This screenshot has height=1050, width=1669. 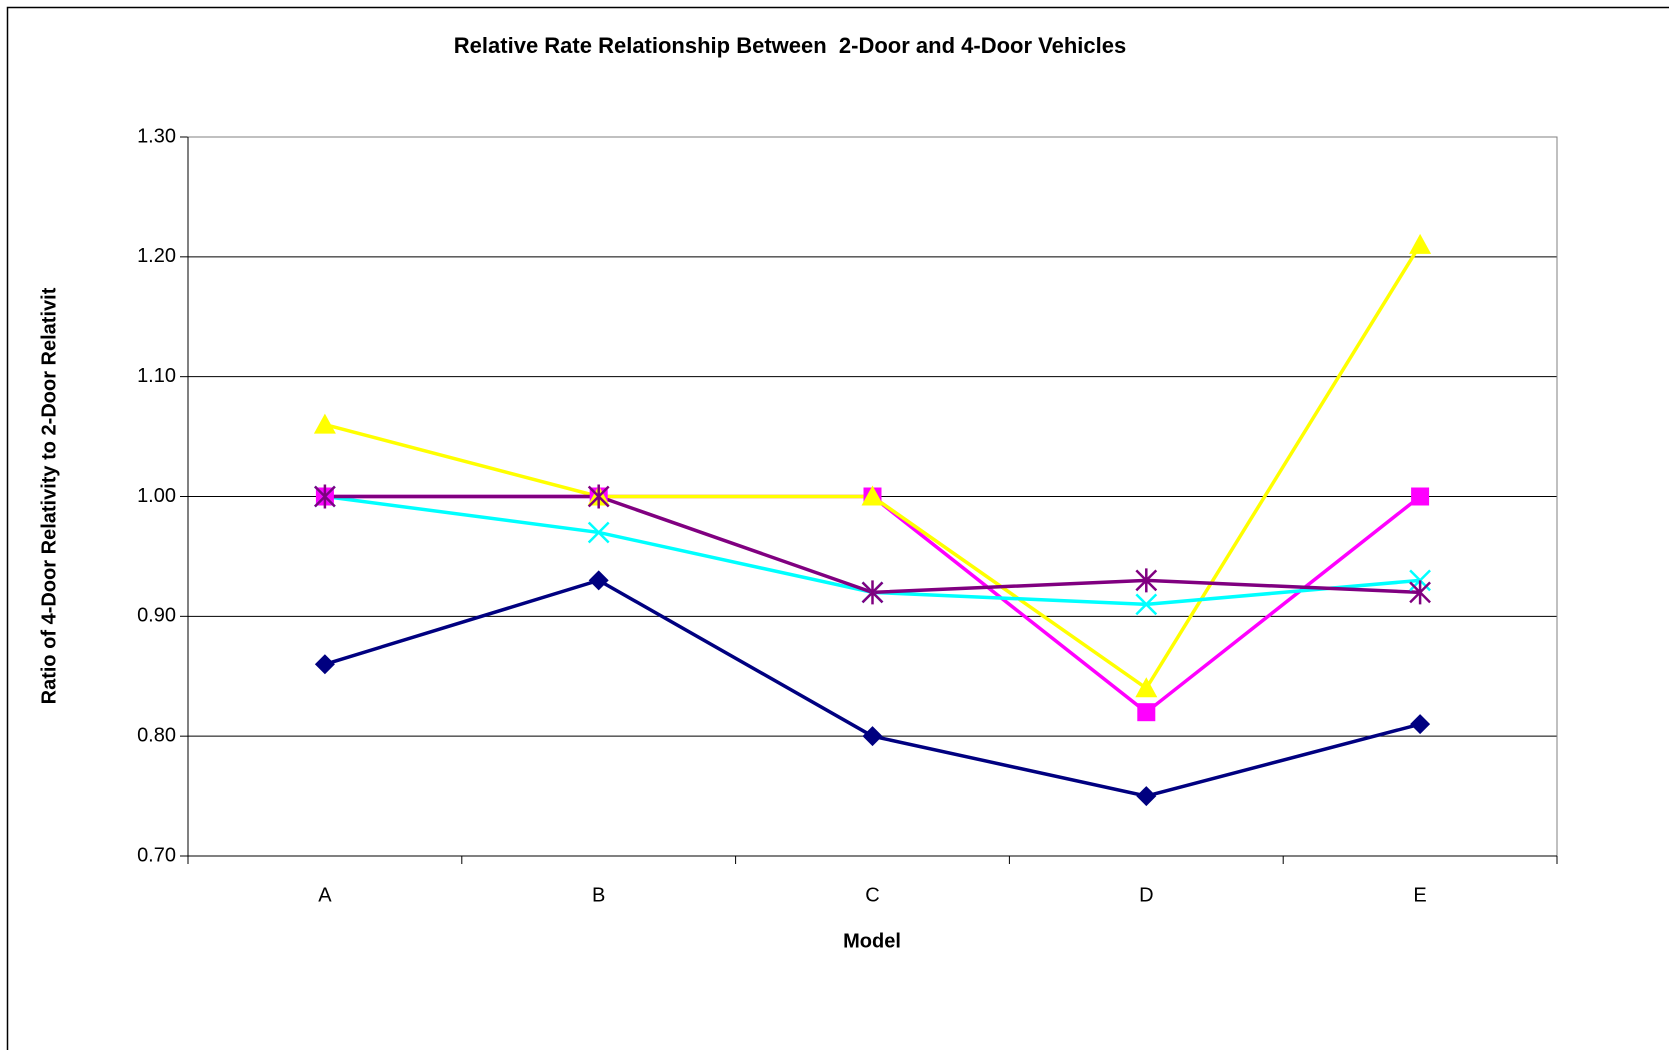 I want to click on y-tick-label: 1.30, so click(x=156, y=136).